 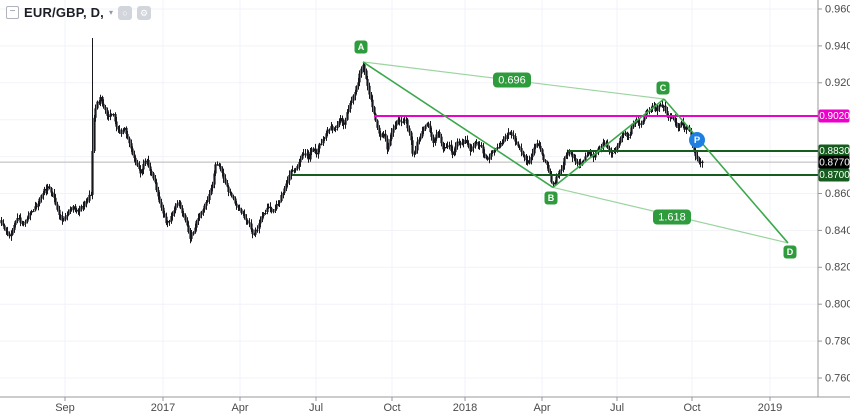 What do you see at coordinates (110, 12) in the screenshot?
I see `chevron-down-icon: ▾` at bounding box center [110, 12].